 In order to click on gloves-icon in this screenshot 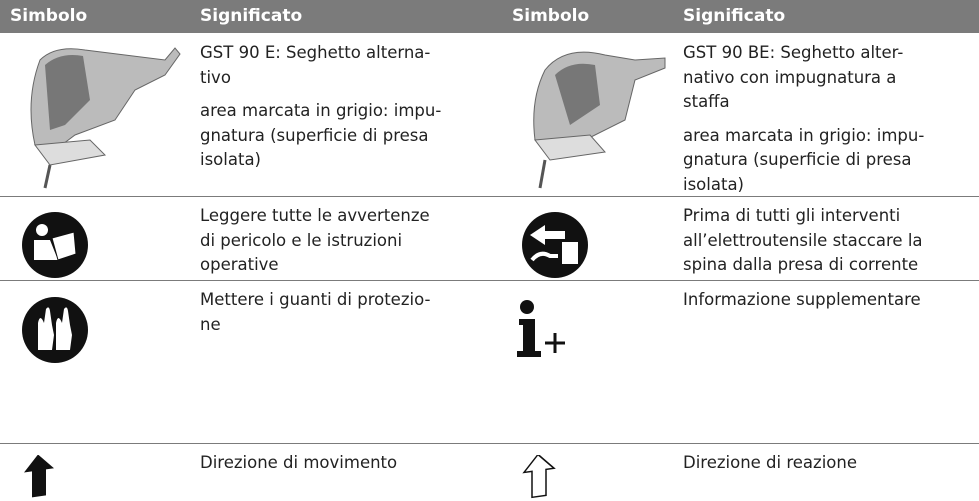, I will do `click(55, 330)`.